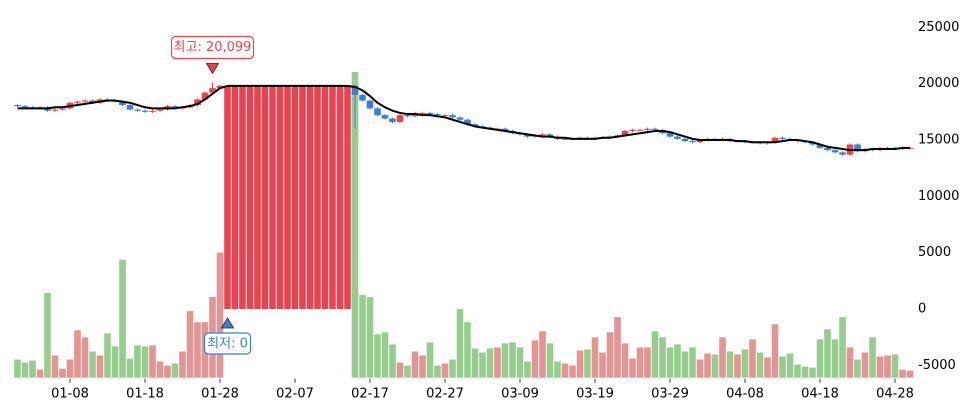 Image resolution: width=972 pixels, height=416 pixels. I want to click on x-tick-label: 01-08, so click(70, 394).